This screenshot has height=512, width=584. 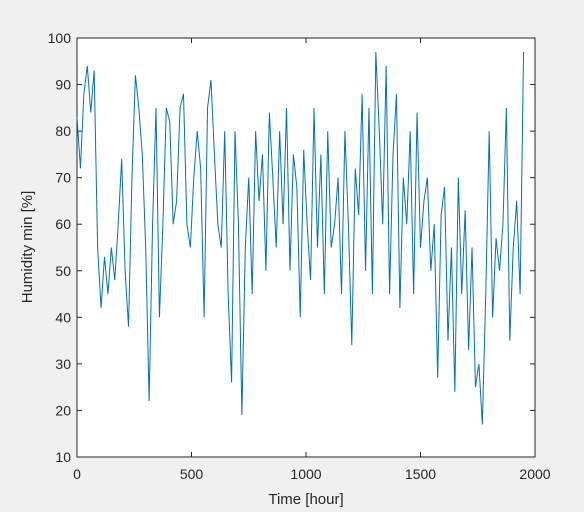 I want to click on y-tick-label: 80, so click(x=63, y=131).